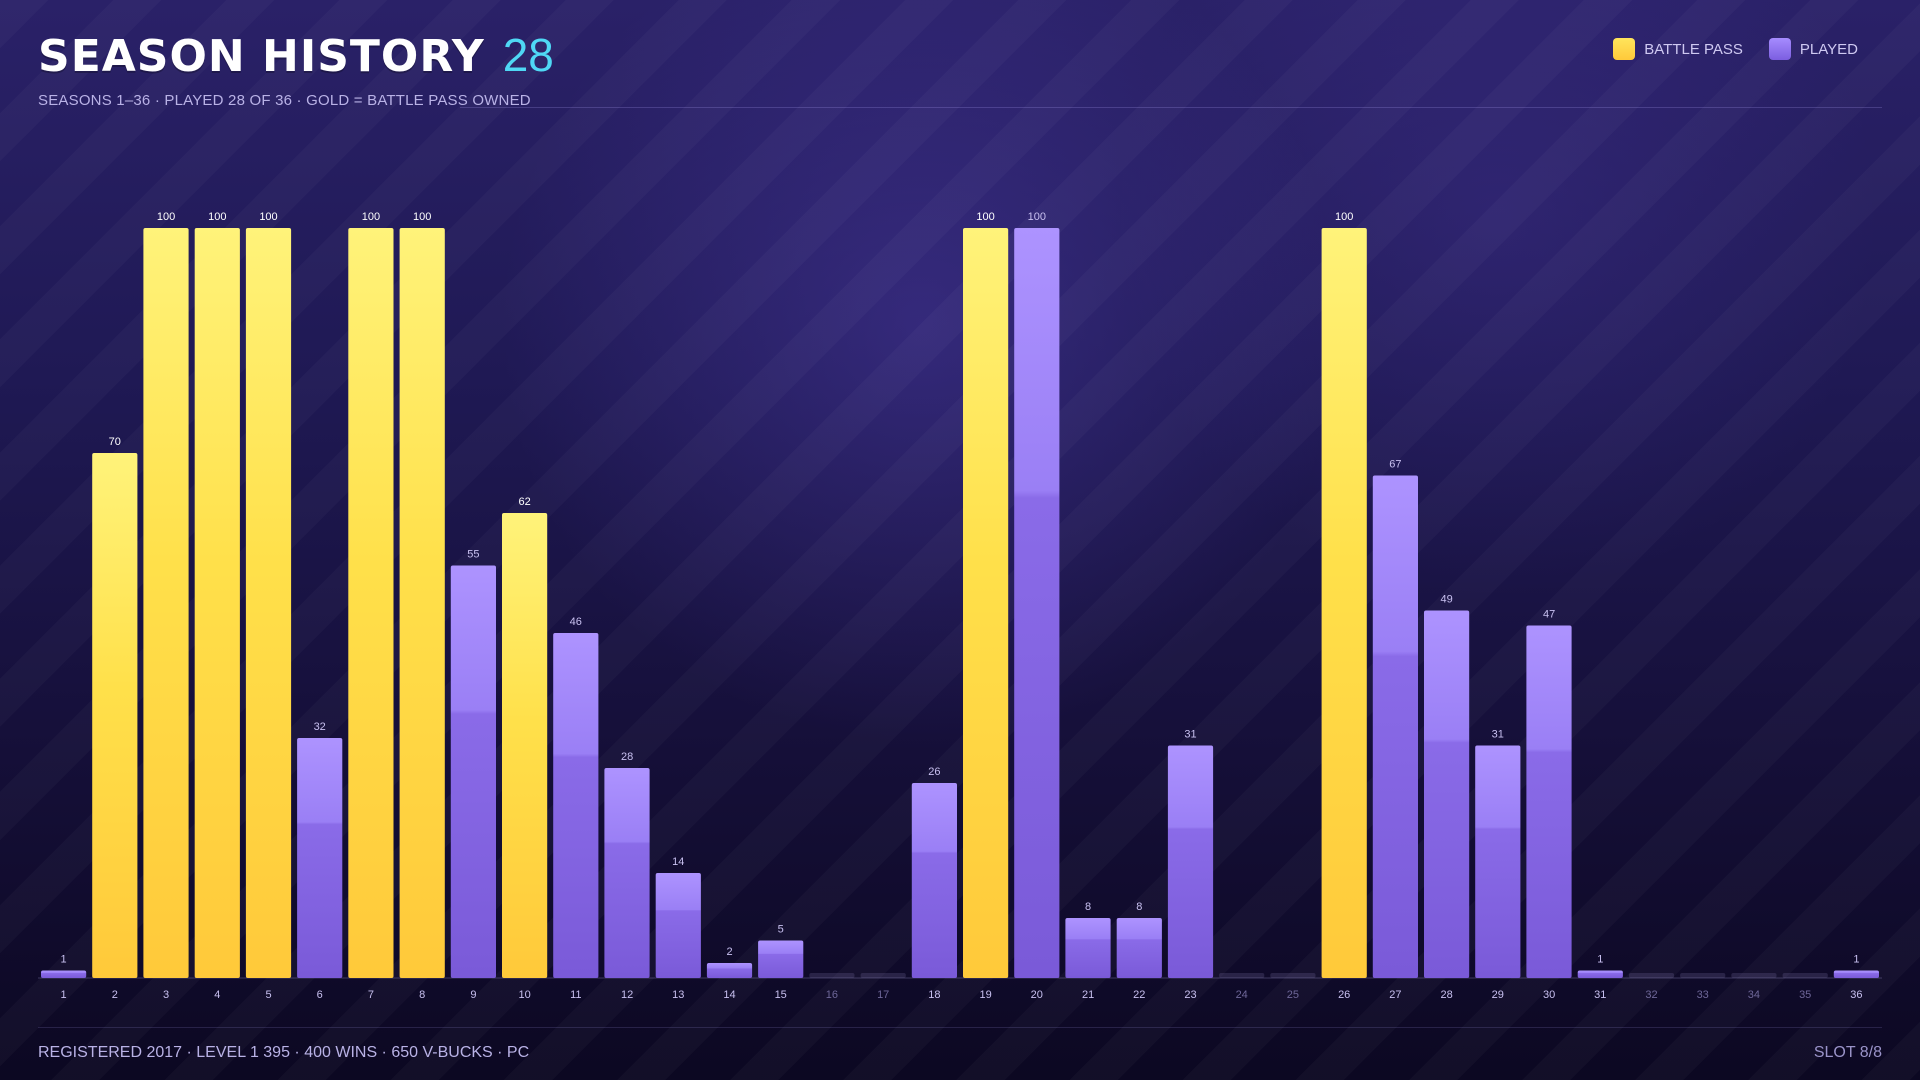 The height and width of the screenshot is (1080, 1920). What do you see at coordinates (883, 995) in the screenshot?
I see `x-tick-label-17: 17` at bounding box center [883, 995].